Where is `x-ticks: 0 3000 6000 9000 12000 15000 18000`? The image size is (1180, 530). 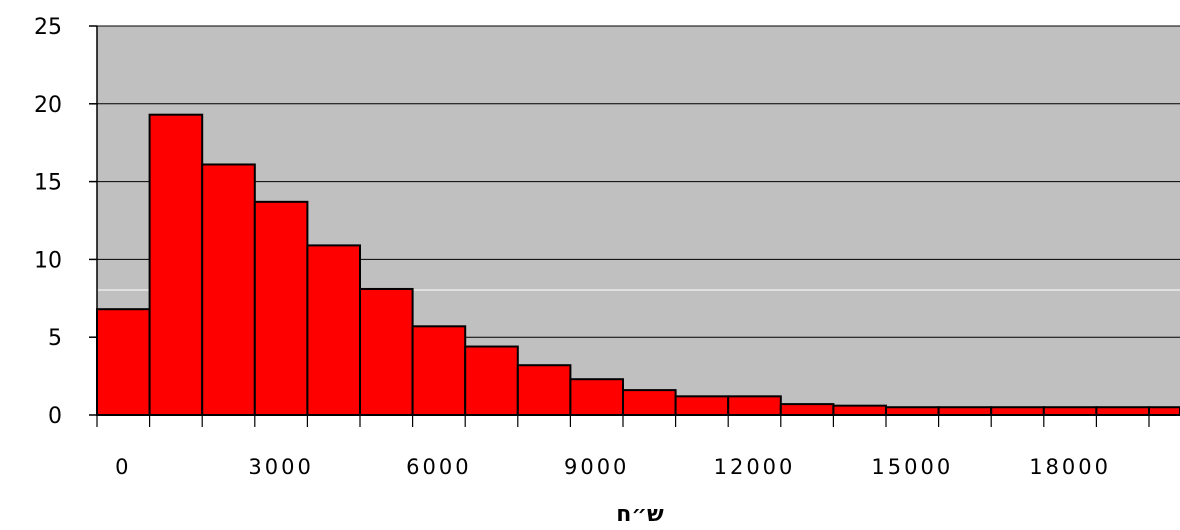
x-ticks: 0 3000 6000 9000 12000 15000 18000 is located at coordinates (623, 447).